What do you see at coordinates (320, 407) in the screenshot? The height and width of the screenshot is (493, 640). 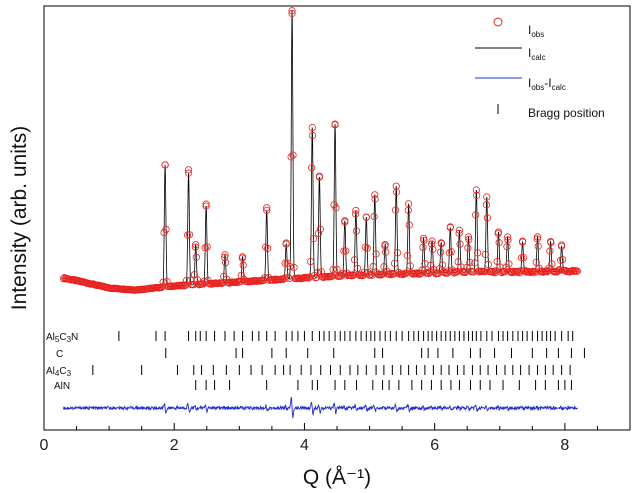 I see `difference-curve` at bounding box center [320, 407].